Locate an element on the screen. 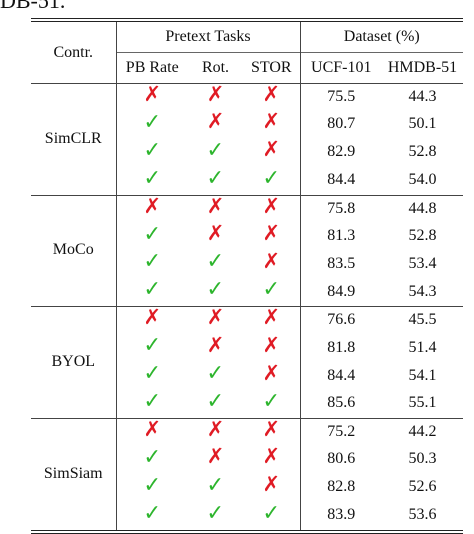 The height and width of the screenshot is (534, 474). table-row: ✓ ✓ ✗ 82.8 52.6 is located at coordinates (247, 486).